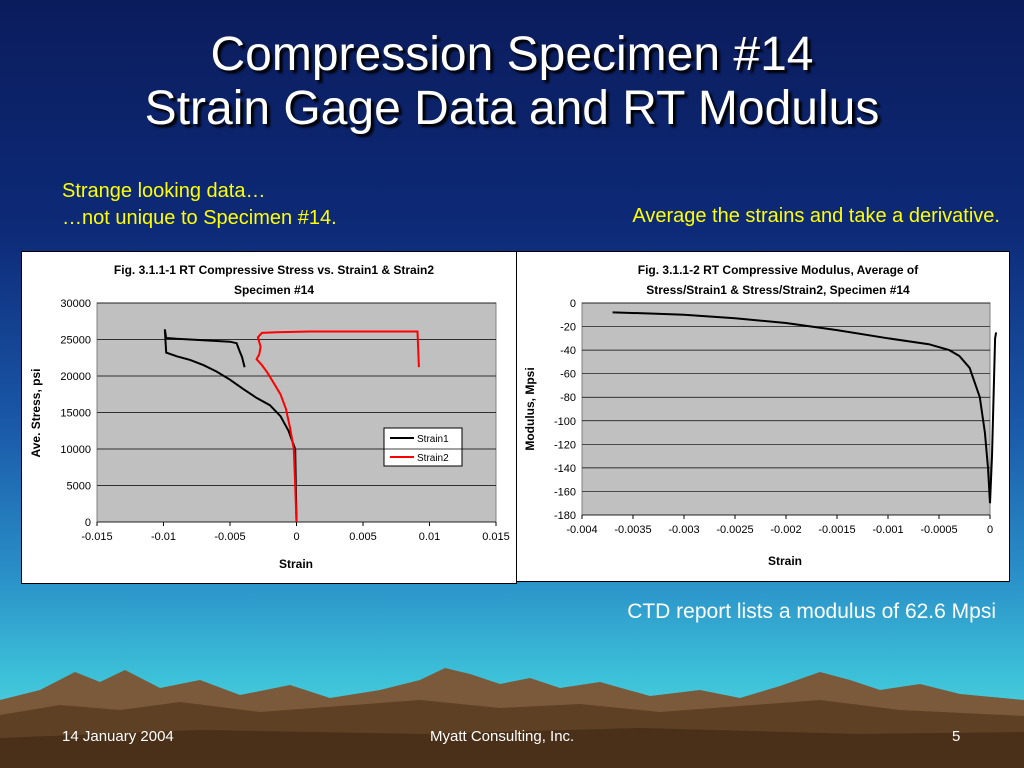  What do you see at coordinates (568, 375) in the screenshot?
I see `chart2-y-tick-label: -60` at bounding box center [568, 375].